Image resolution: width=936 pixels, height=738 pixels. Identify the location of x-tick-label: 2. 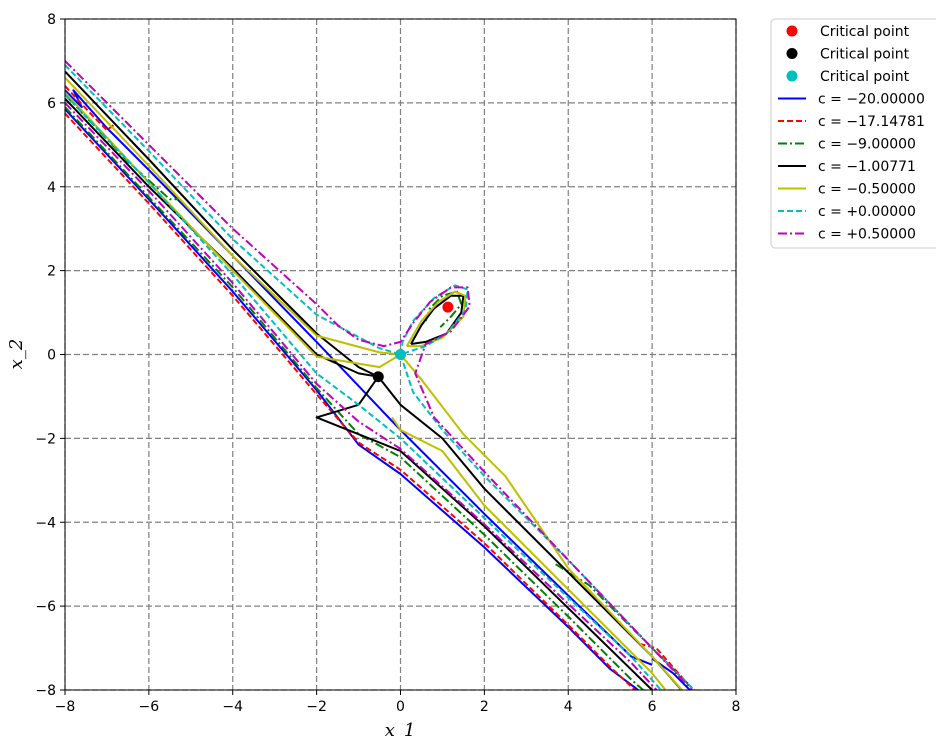
(484, 707).